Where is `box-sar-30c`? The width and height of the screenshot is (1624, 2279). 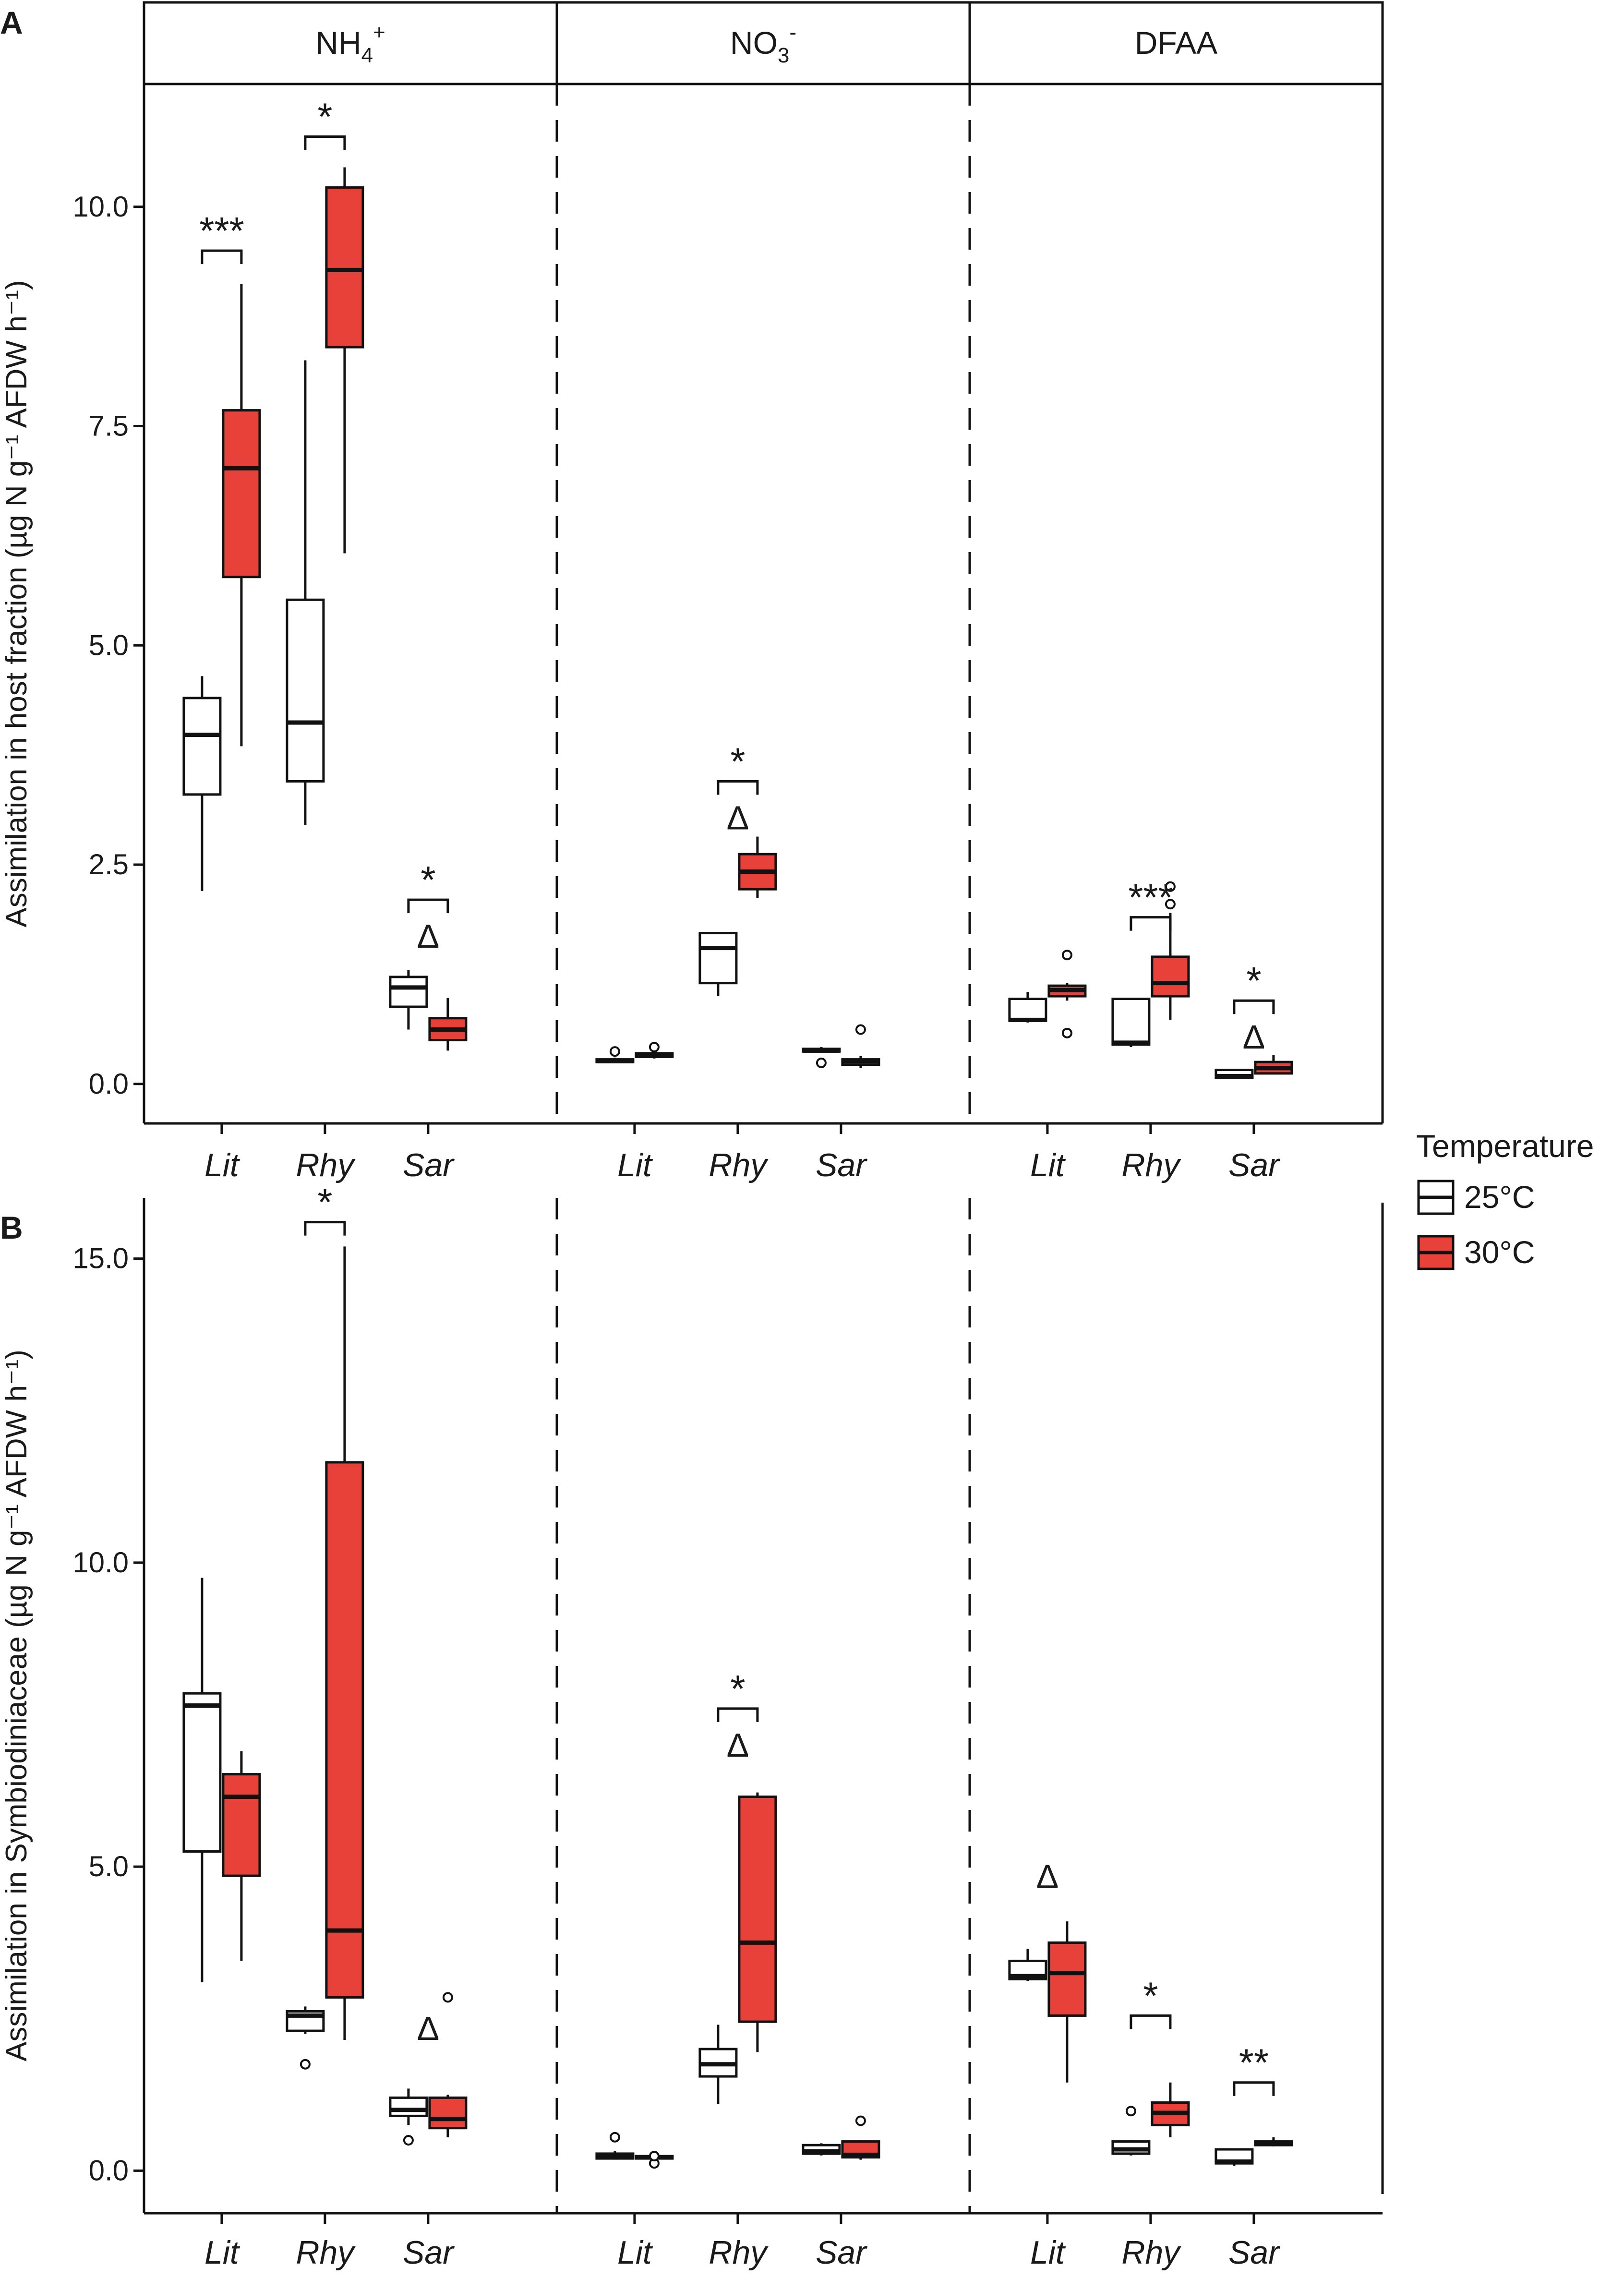
box-sar-30c is located at coordinates (448, 2113).